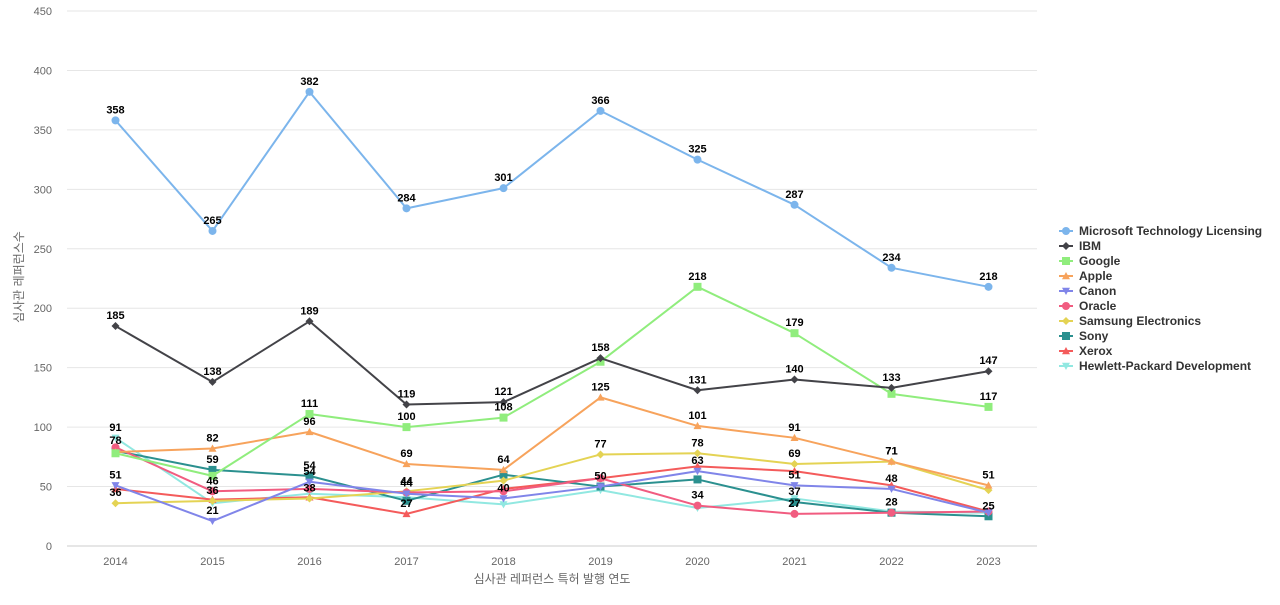  What do you see at coordinates (212, 481) in the screenshot?
I see `data-label: 46` at bounding box center [212, 481].